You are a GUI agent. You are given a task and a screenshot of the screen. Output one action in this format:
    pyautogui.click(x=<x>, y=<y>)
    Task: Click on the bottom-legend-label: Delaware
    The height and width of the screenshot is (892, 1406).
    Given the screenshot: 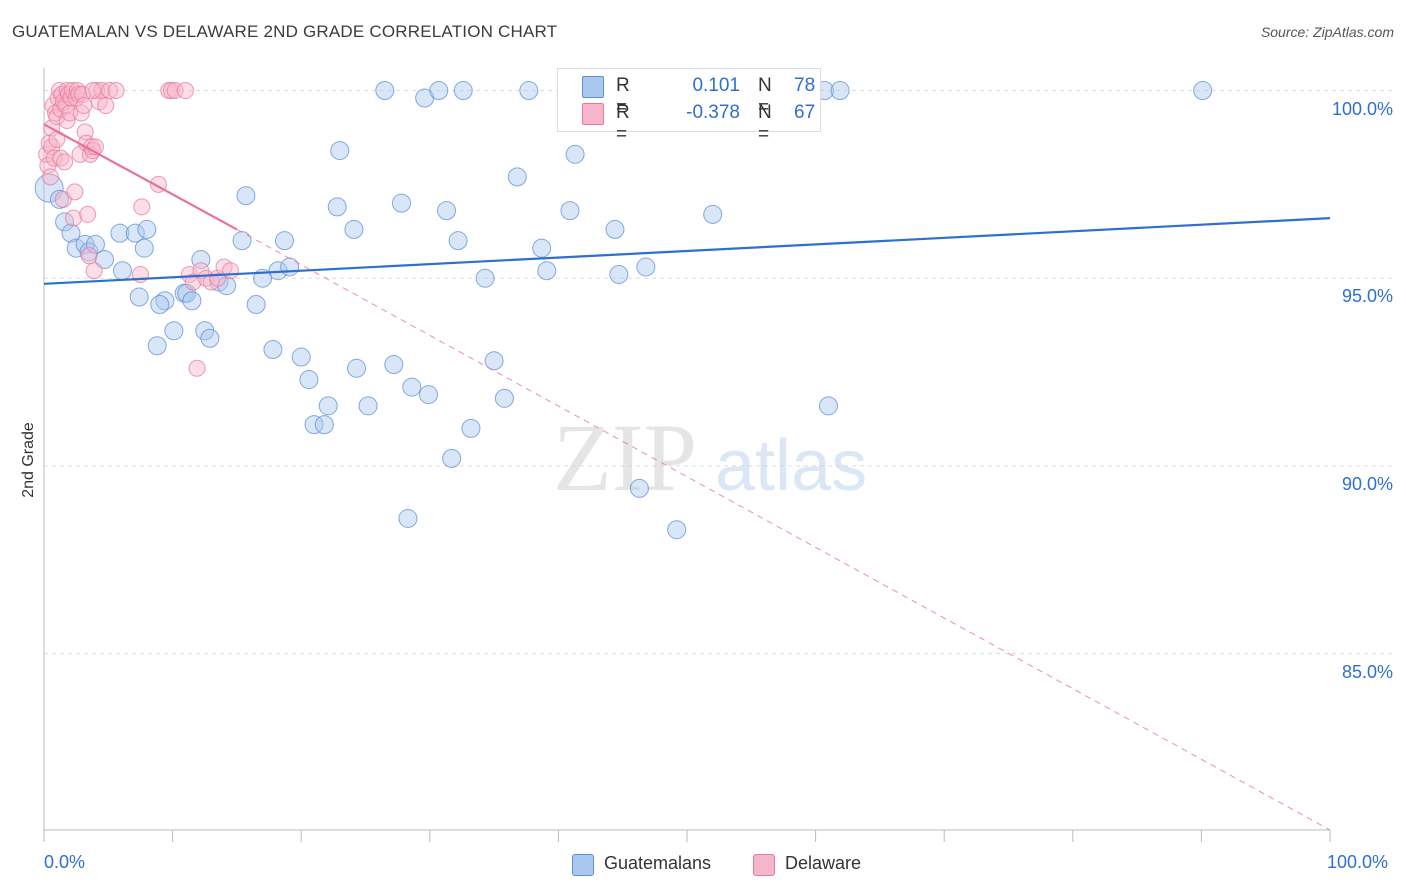 What is the action you would take?
    pyautogui.click(x=823, y=863)
    